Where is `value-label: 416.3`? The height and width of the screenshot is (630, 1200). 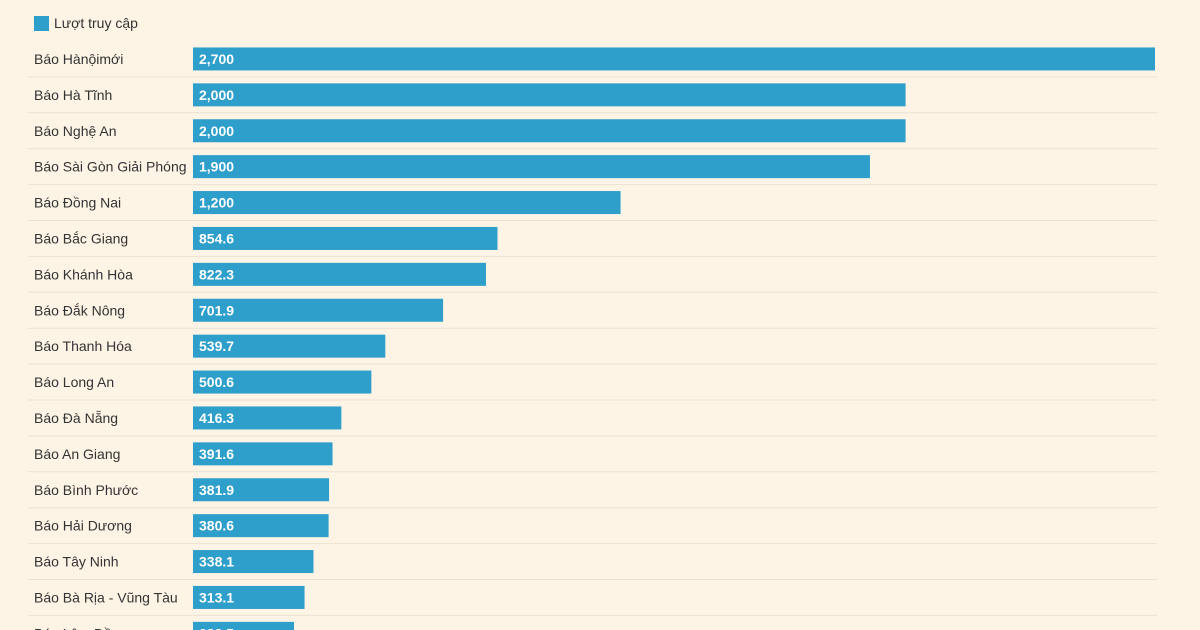
value-label: 416.3 is located at coordinates (216, 418).